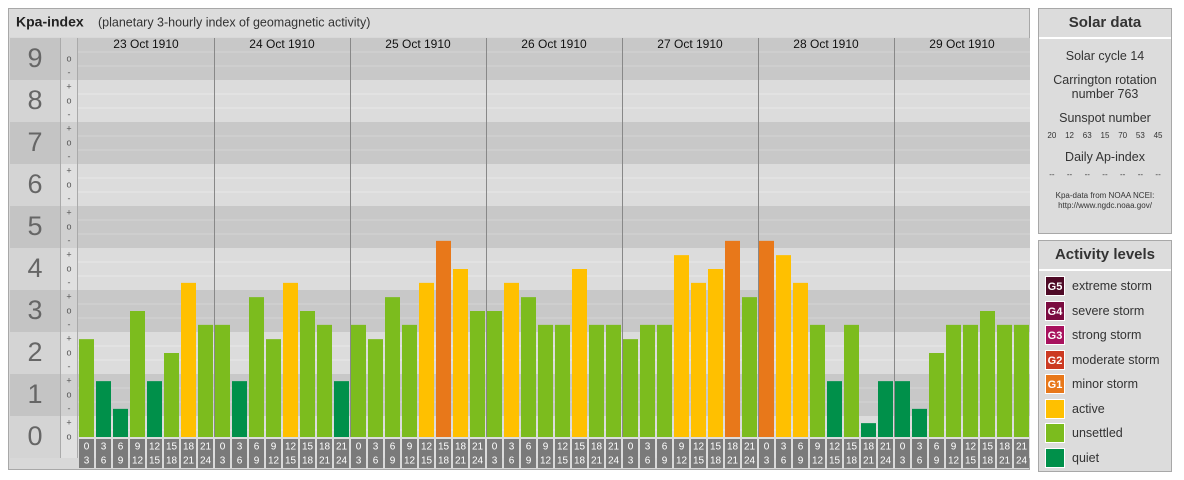 This screenshot has width=1184, height=480. I want to click on y-tick-label: 5, so click(34, 226).